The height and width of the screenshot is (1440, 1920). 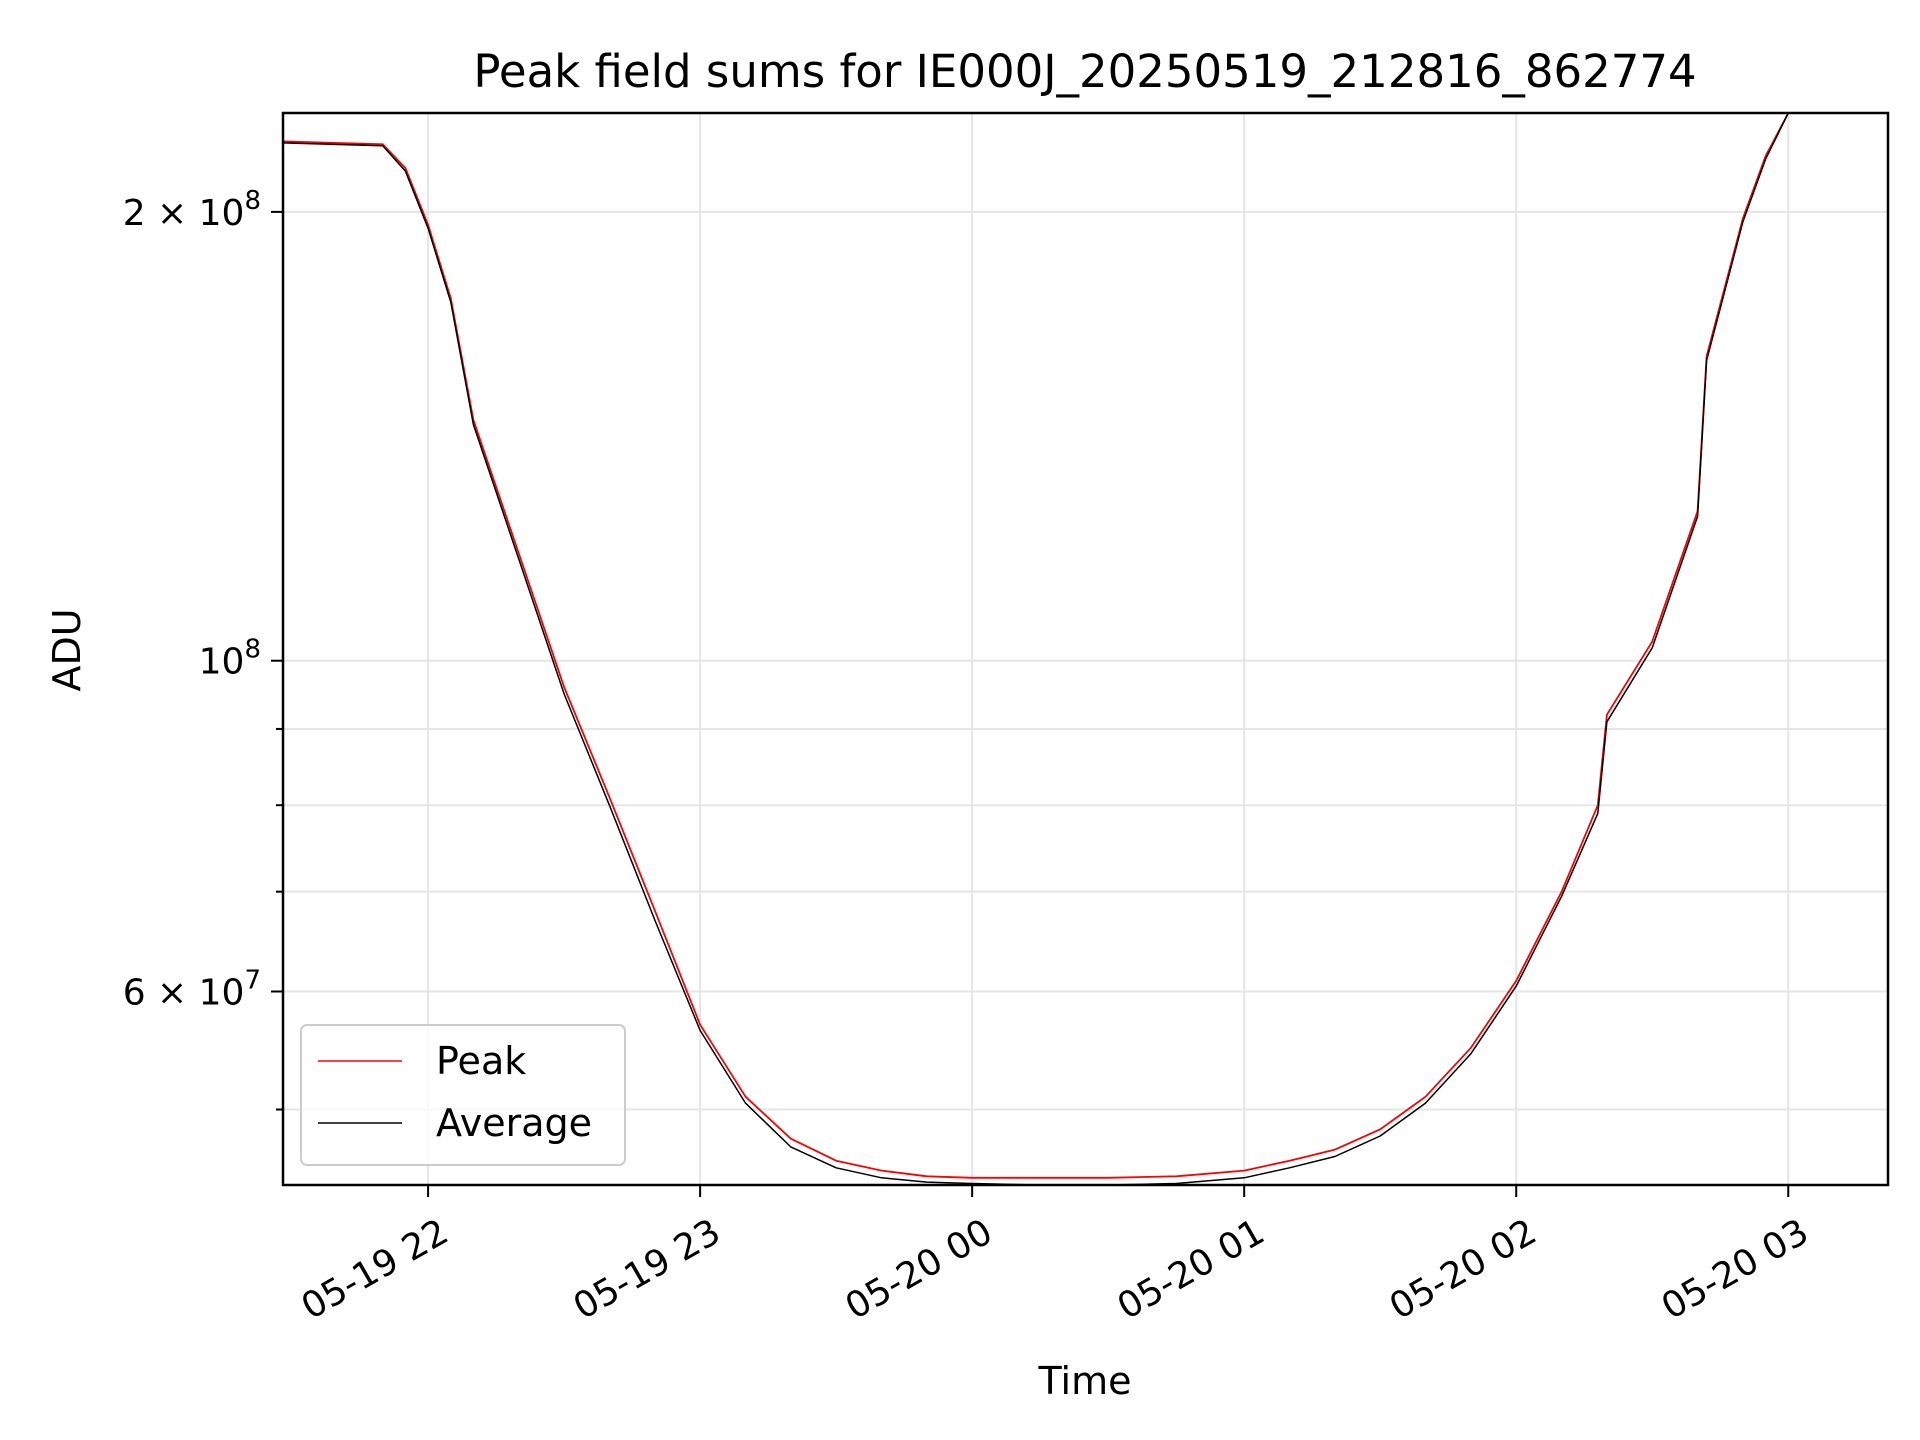 I want to click on legend: Peak Average, so click(x=463, y=1095).